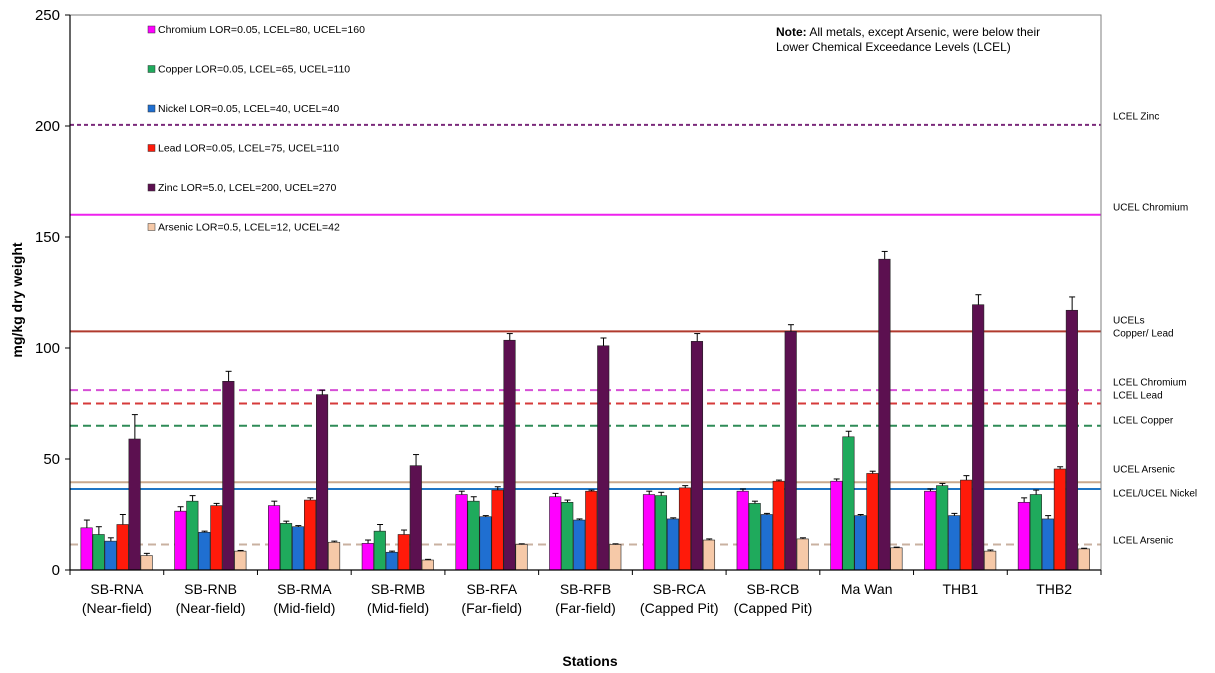  What do you see at coordinates (893, 47) in the screenshot?
I see `note-line2: Lower Chemical Exceedance Levels (LCEL)` at bounding box center [893, 47].